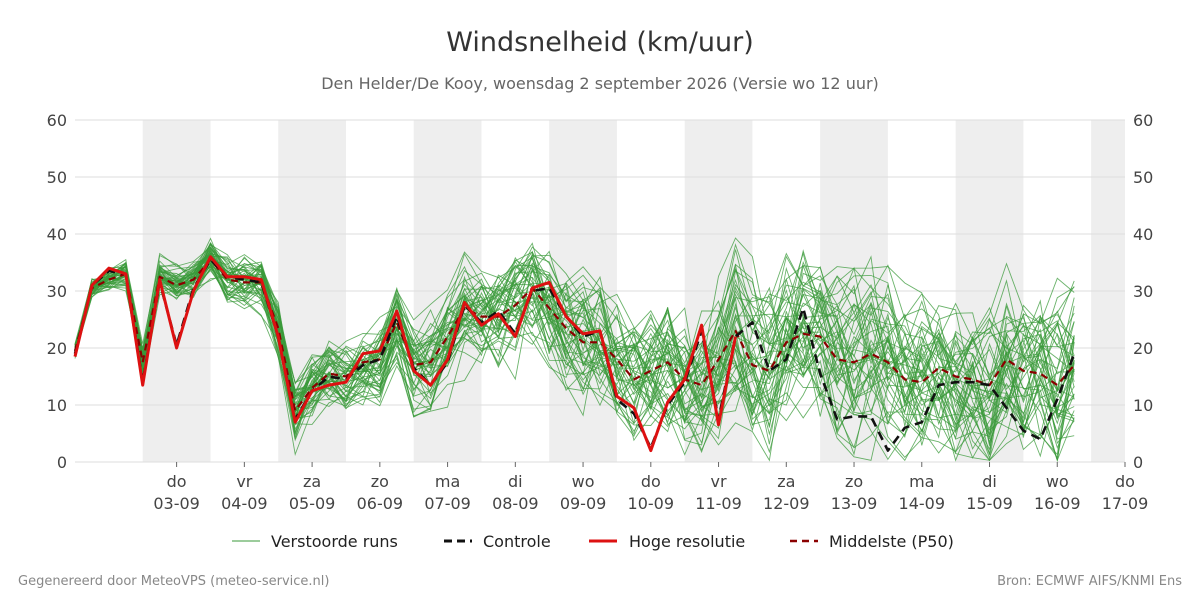 The width and height of the screenshot is (1200, 600). I want to click on ytick-left-label: 10, so click(57, 405).